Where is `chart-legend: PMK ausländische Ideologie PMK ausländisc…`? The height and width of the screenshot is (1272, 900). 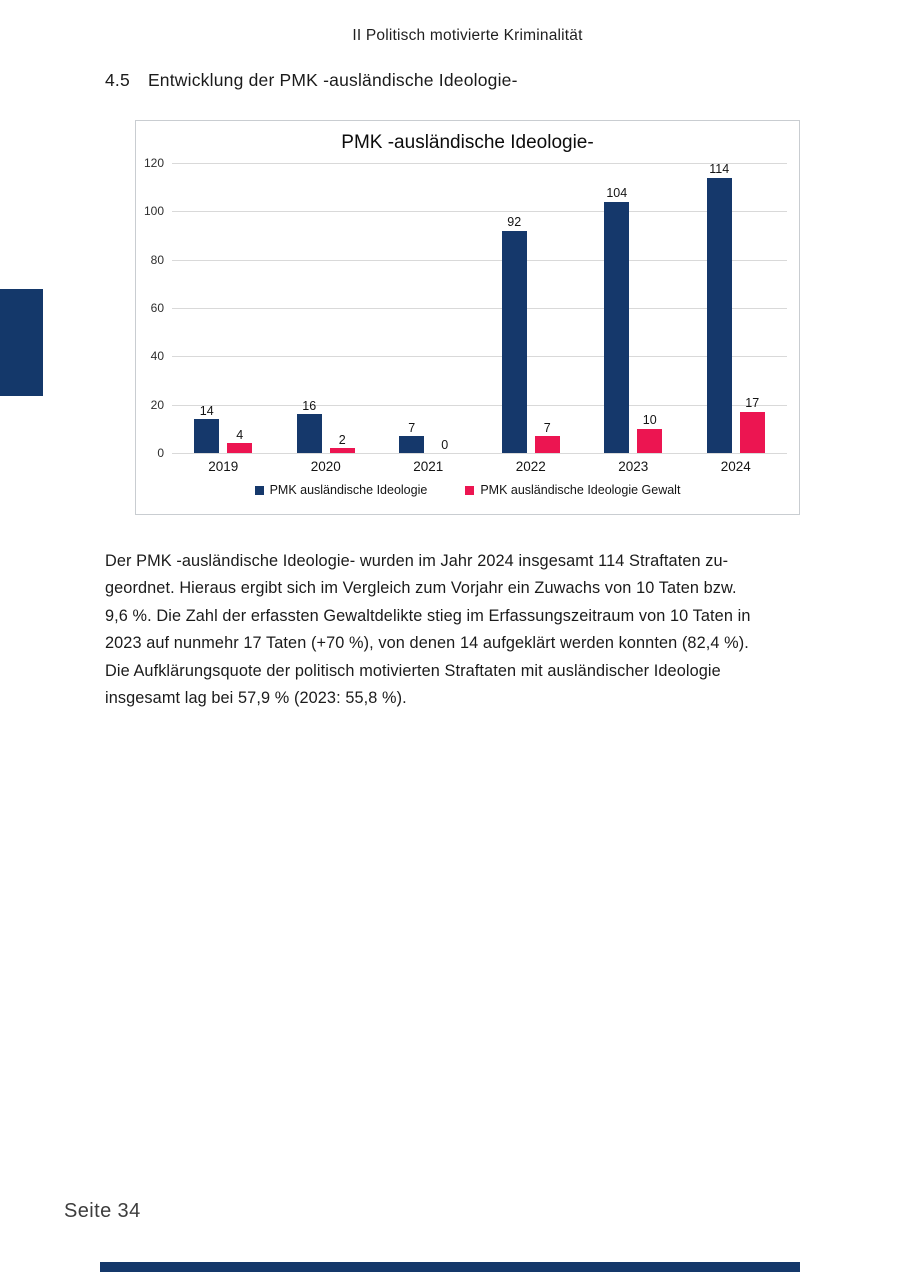 chart-legend: PMK ausländische Ideologie PMK ausländisc… is located at coordinates (467, 490).